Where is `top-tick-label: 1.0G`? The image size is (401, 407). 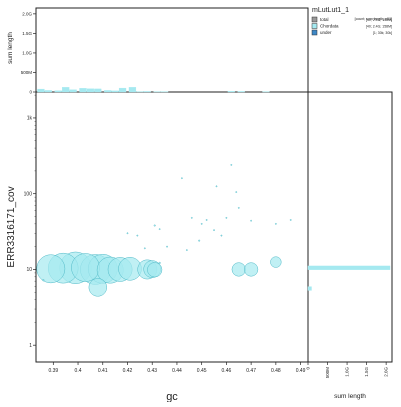 top-tick-label: 1.0G is located at coordinates (27, 53).